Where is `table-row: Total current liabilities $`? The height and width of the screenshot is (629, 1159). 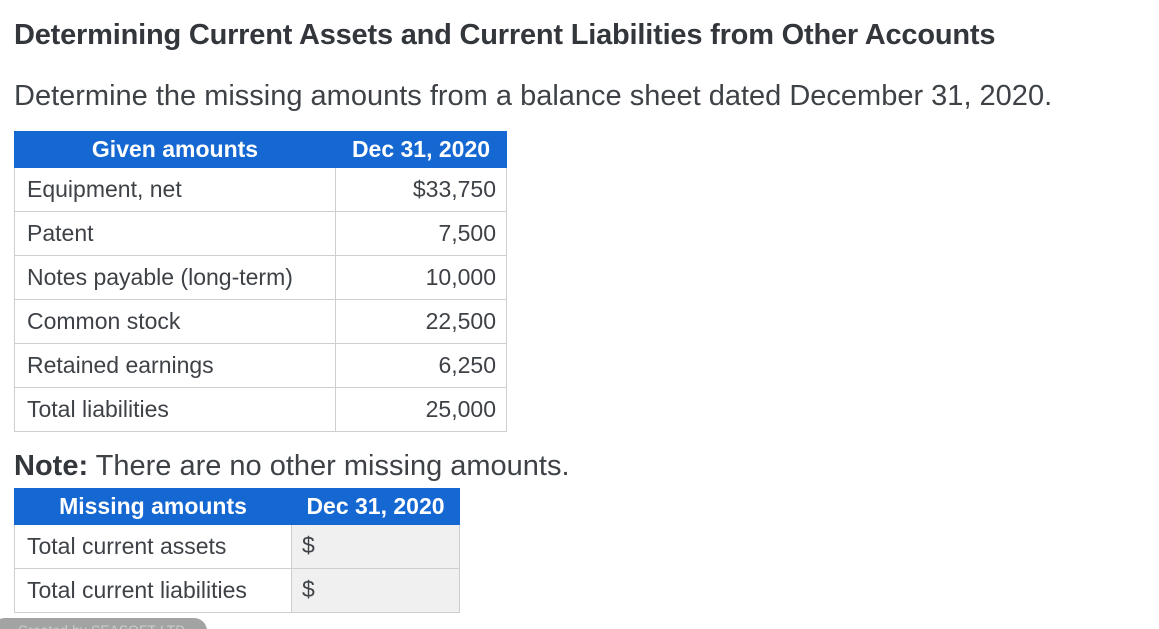
table-row: Total current liabilities $ is located at coordinates (237, 590).